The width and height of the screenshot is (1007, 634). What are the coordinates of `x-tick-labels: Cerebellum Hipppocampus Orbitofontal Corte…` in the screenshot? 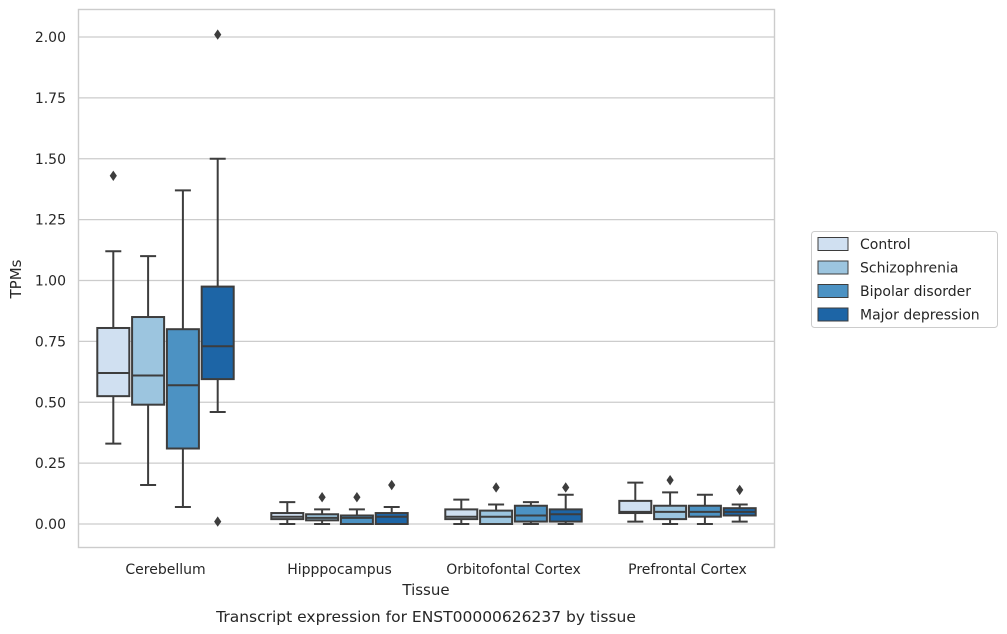 It's located at (435, 570).